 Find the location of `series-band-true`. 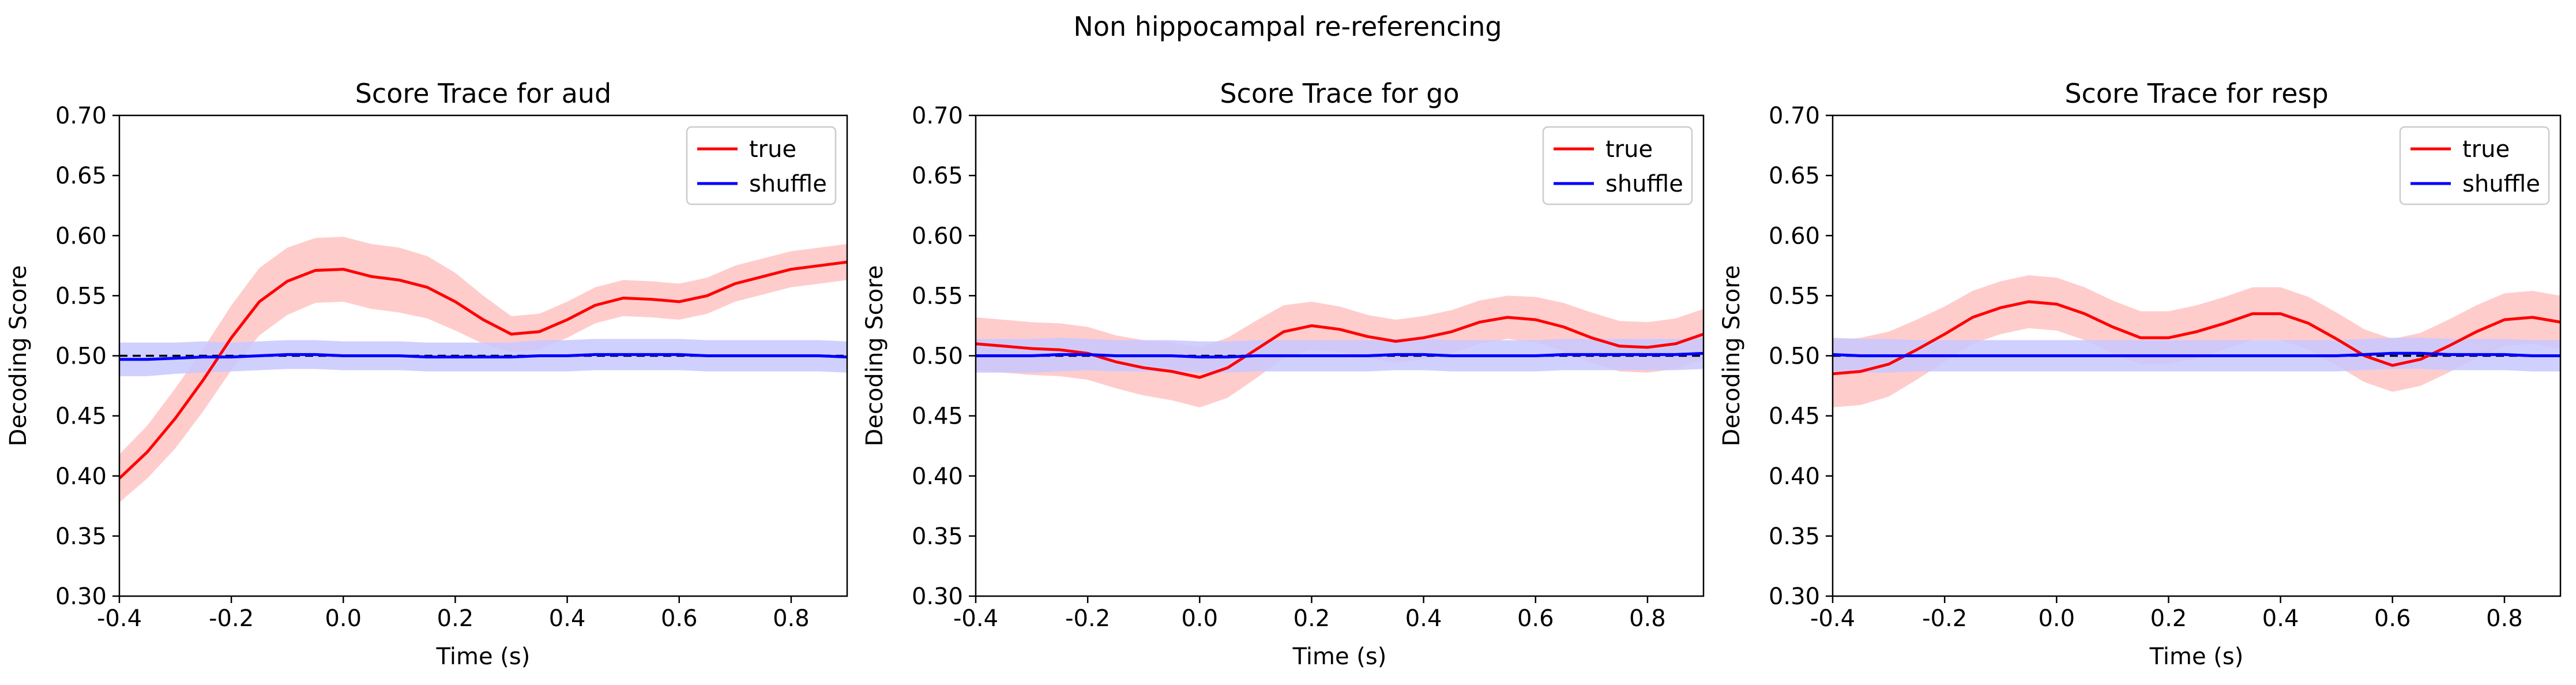

series-band-true is located at coordinates (483, 370).